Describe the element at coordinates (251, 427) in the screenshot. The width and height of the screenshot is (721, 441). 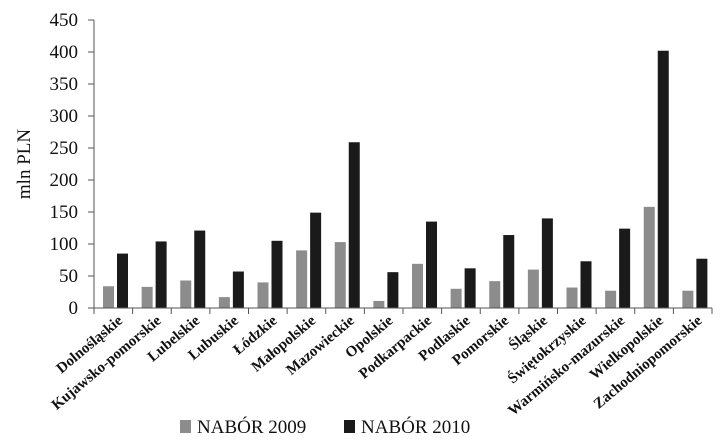
I see `legend-label: NABÓR 2009` at that location.